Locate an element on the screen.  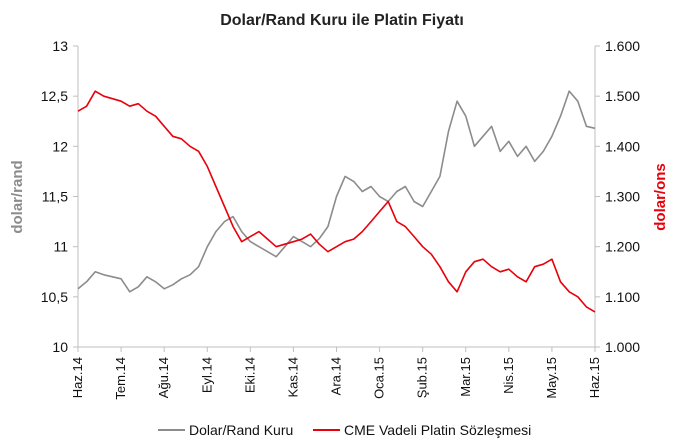
right-y-tick-label: 1.200 is located at coordinates (622, 247).